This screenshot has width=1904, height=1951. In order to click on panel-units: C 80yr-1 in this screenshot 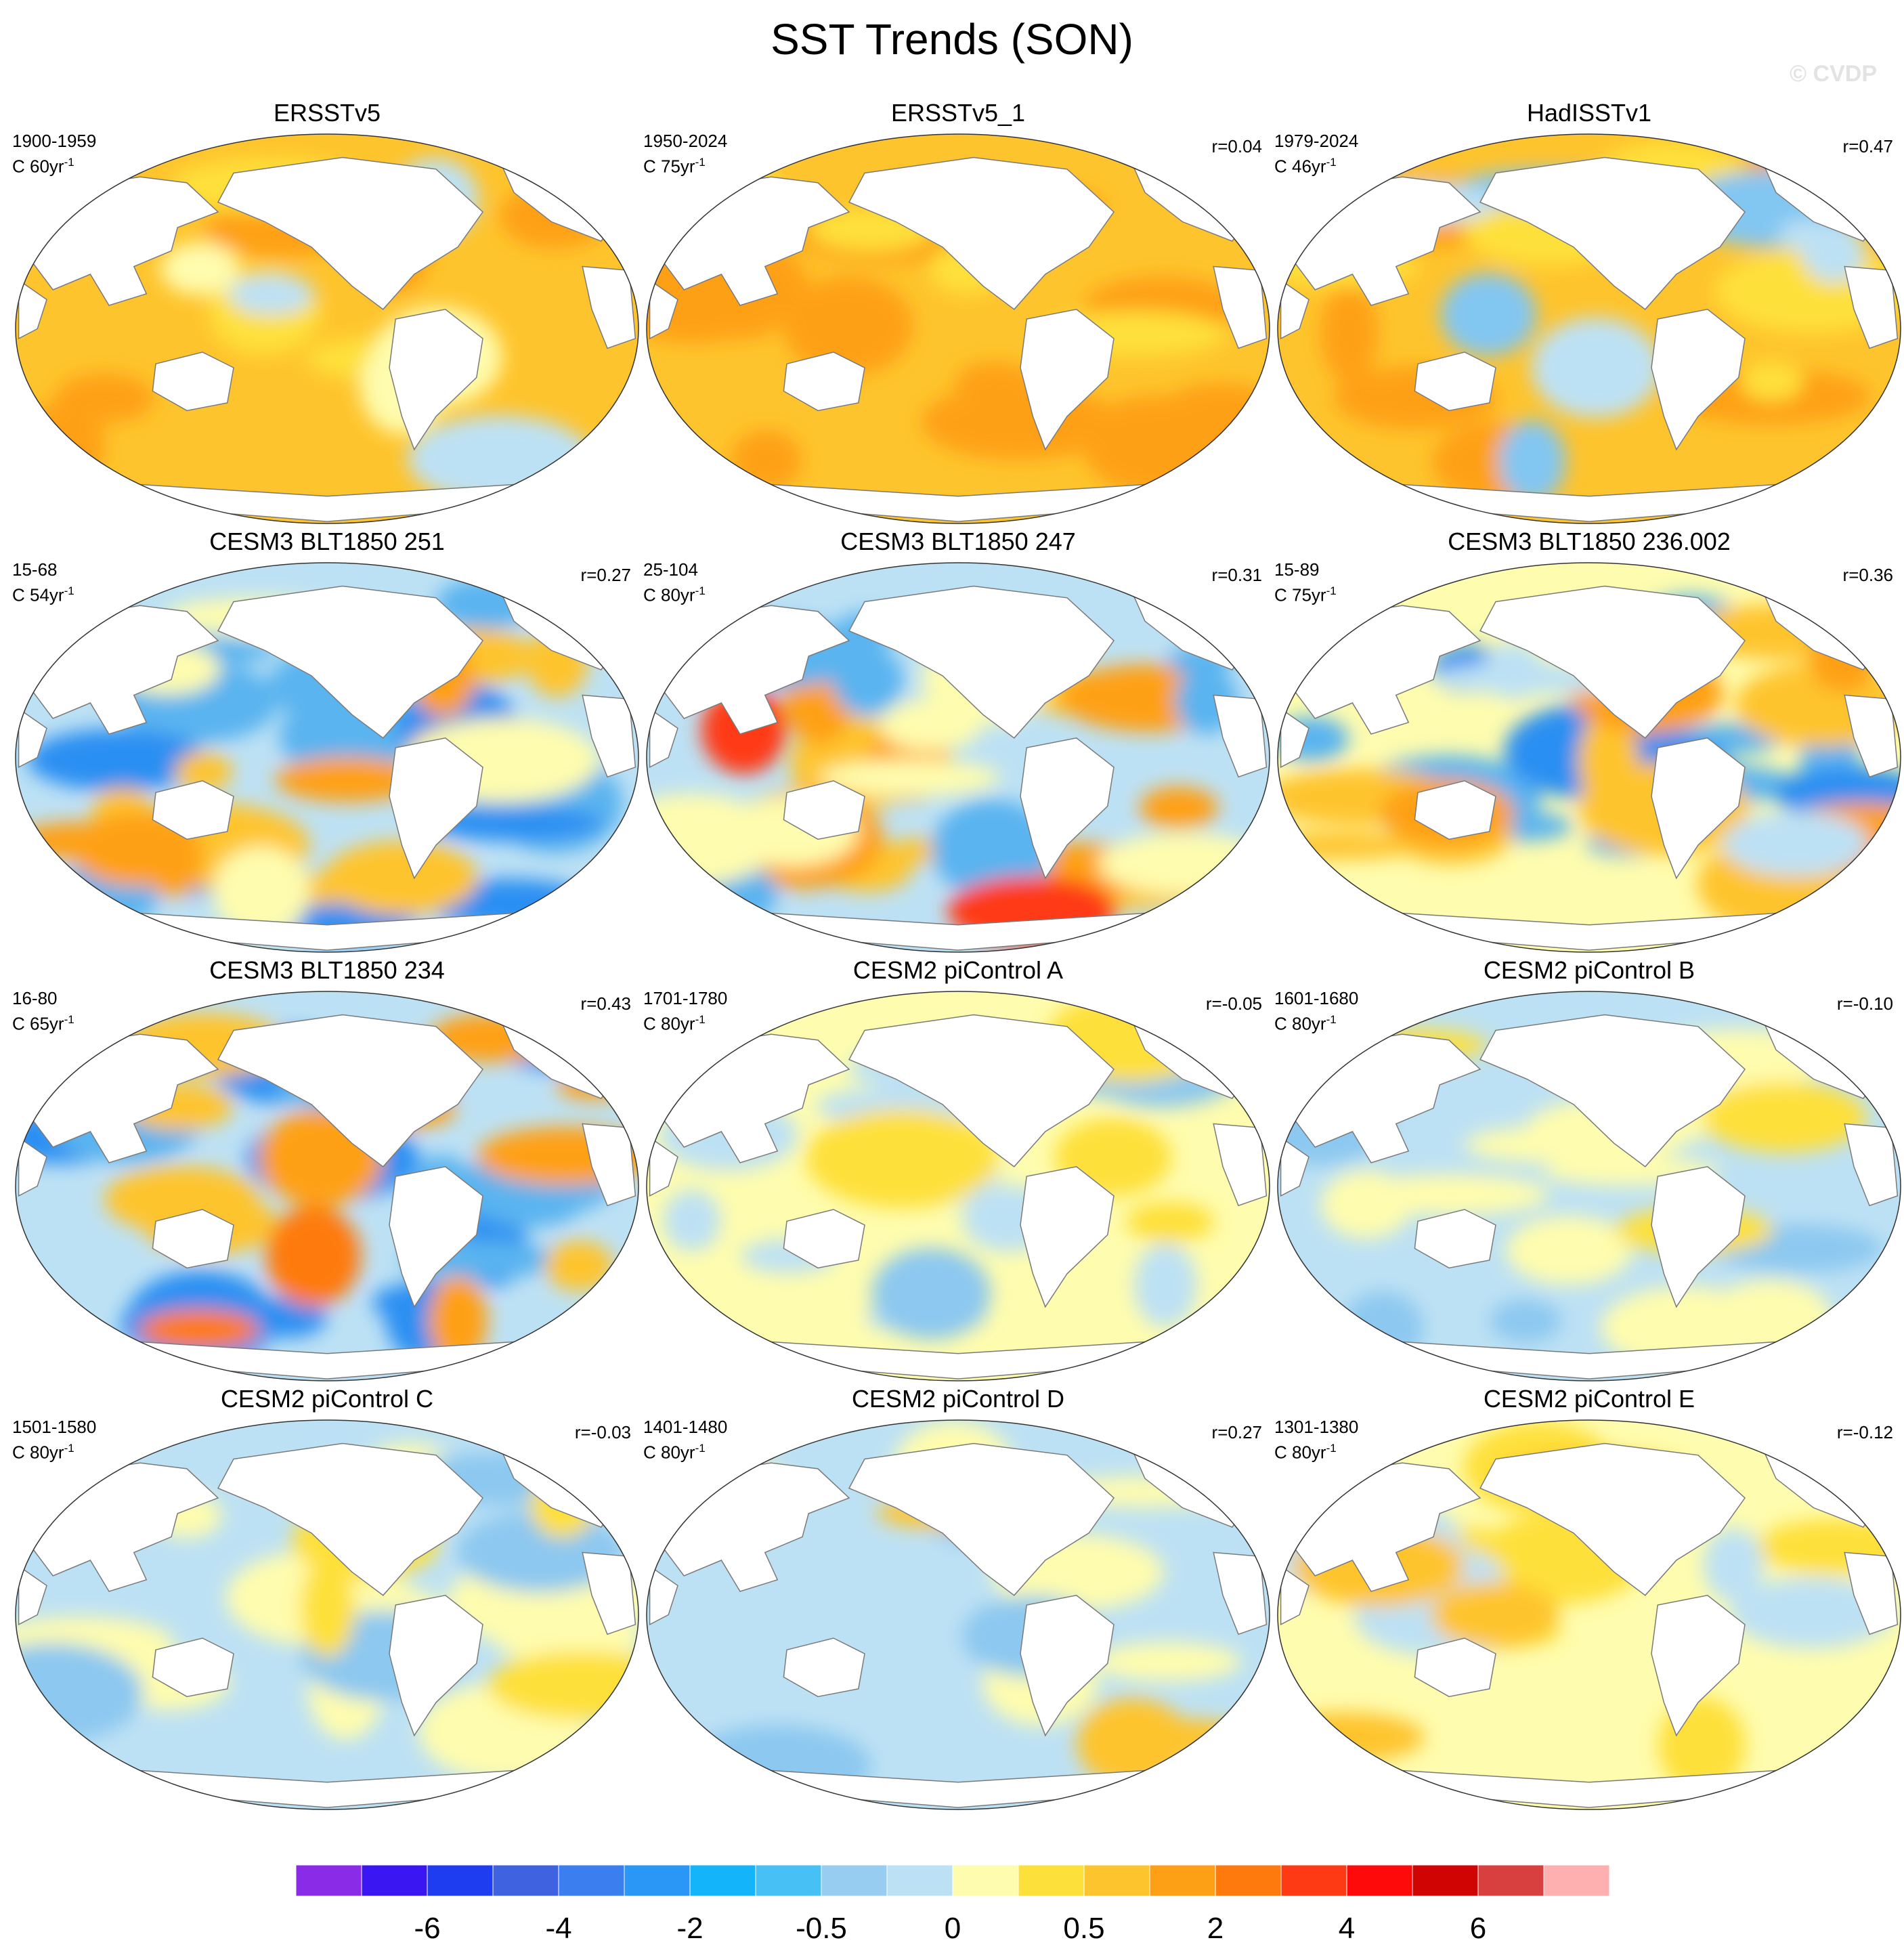, I will do `click(43, 1450)`.